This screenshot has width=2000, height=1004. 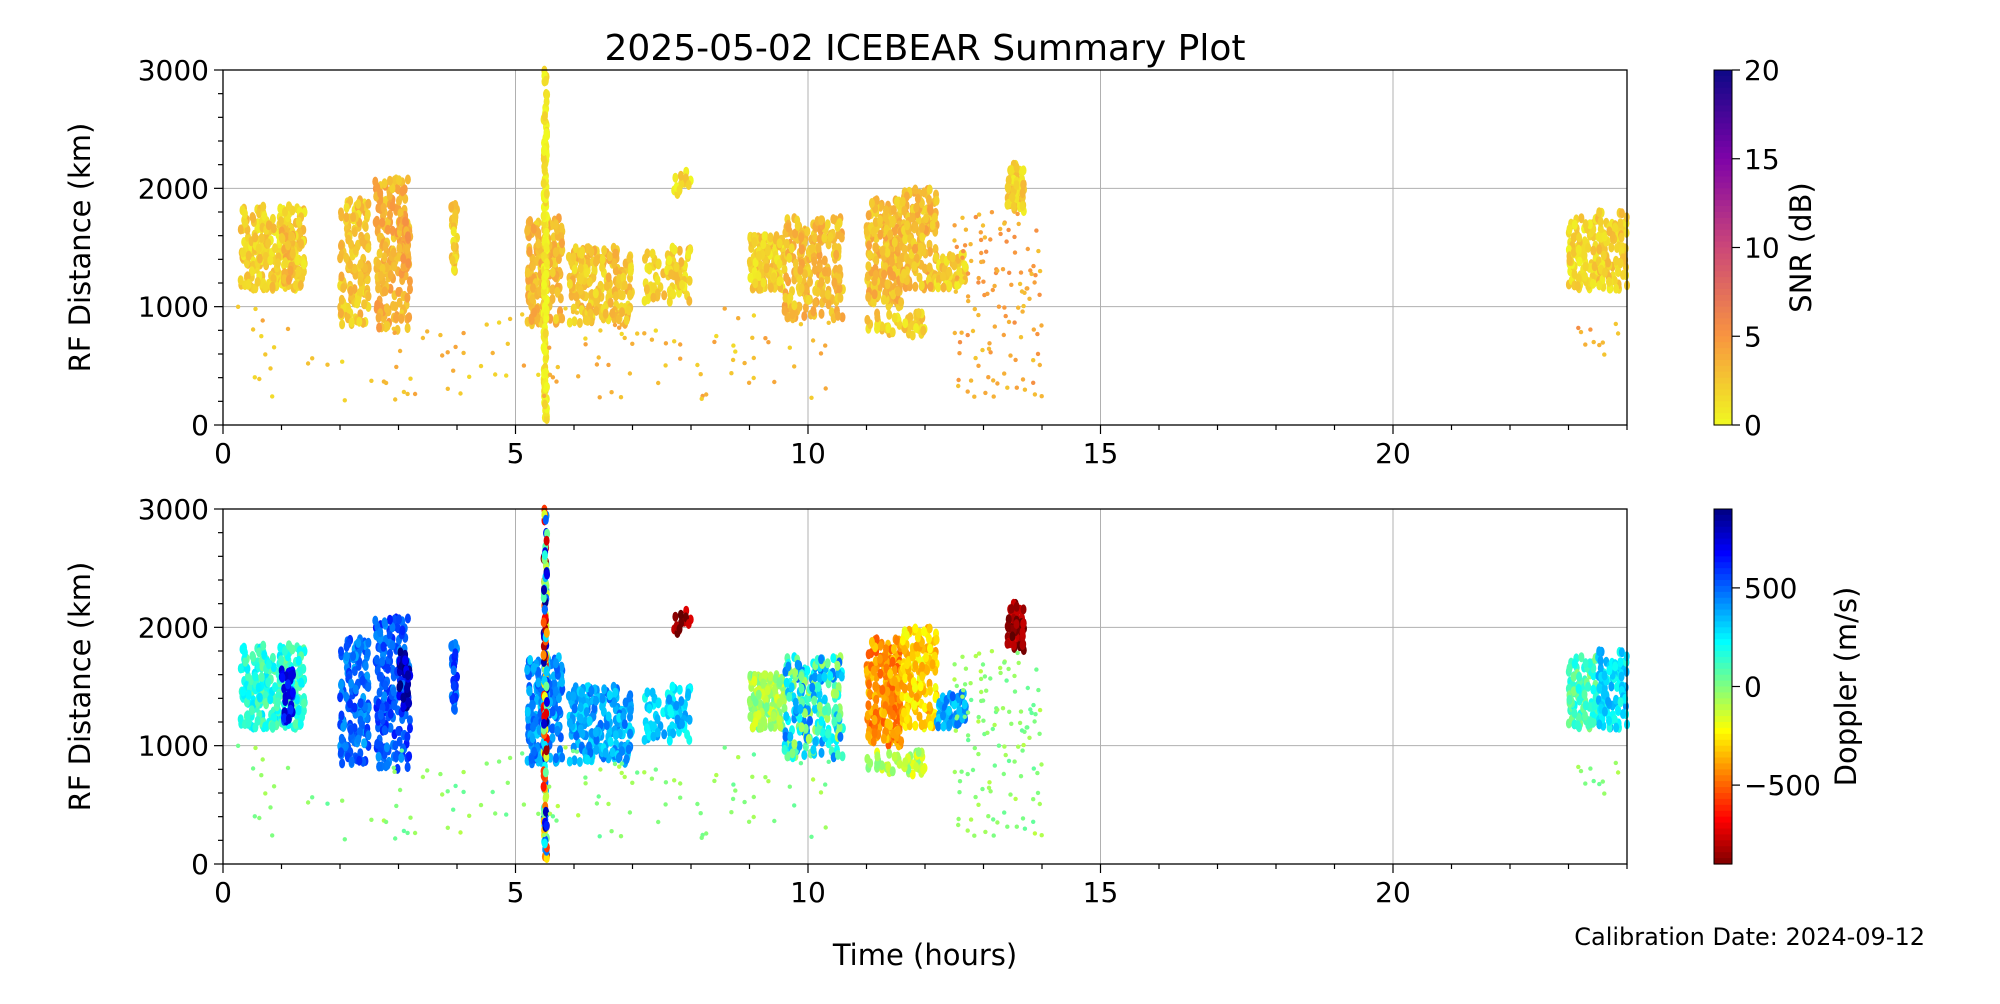 I want to click on figure-title: 2025-05-02 ICEBEAR Summary Plot, so click(x=925, y=48).